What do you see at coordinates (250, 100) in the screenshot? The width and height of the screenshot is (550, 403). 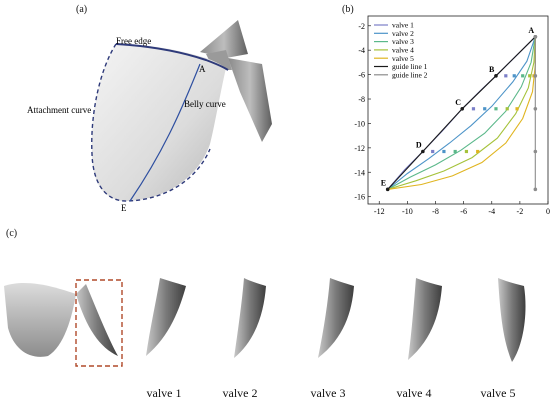 I see `valve-wing-right` at bounding box center [250, 100].